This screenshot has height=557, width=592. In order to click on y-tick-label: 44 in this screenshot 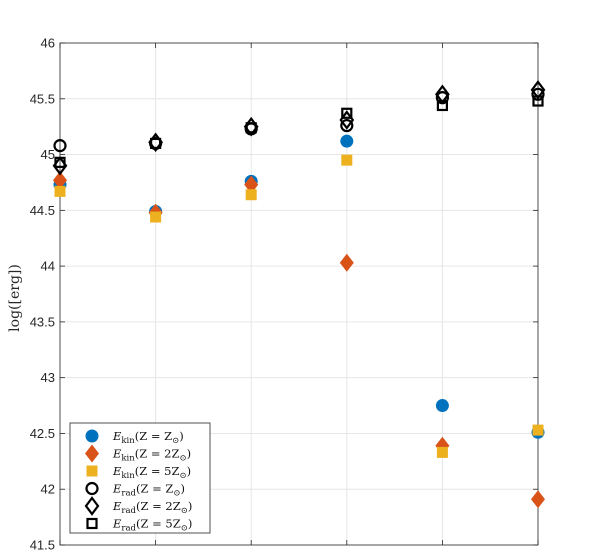, I will do `click(48, 266)`.